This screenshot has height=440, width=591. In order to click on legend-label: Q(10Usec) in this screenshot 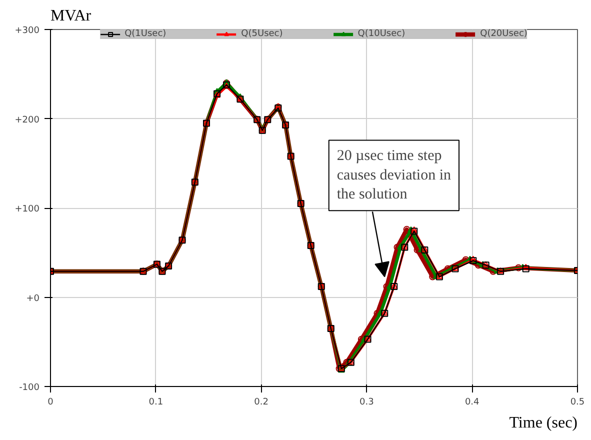, I will do `click(382, 34)`.